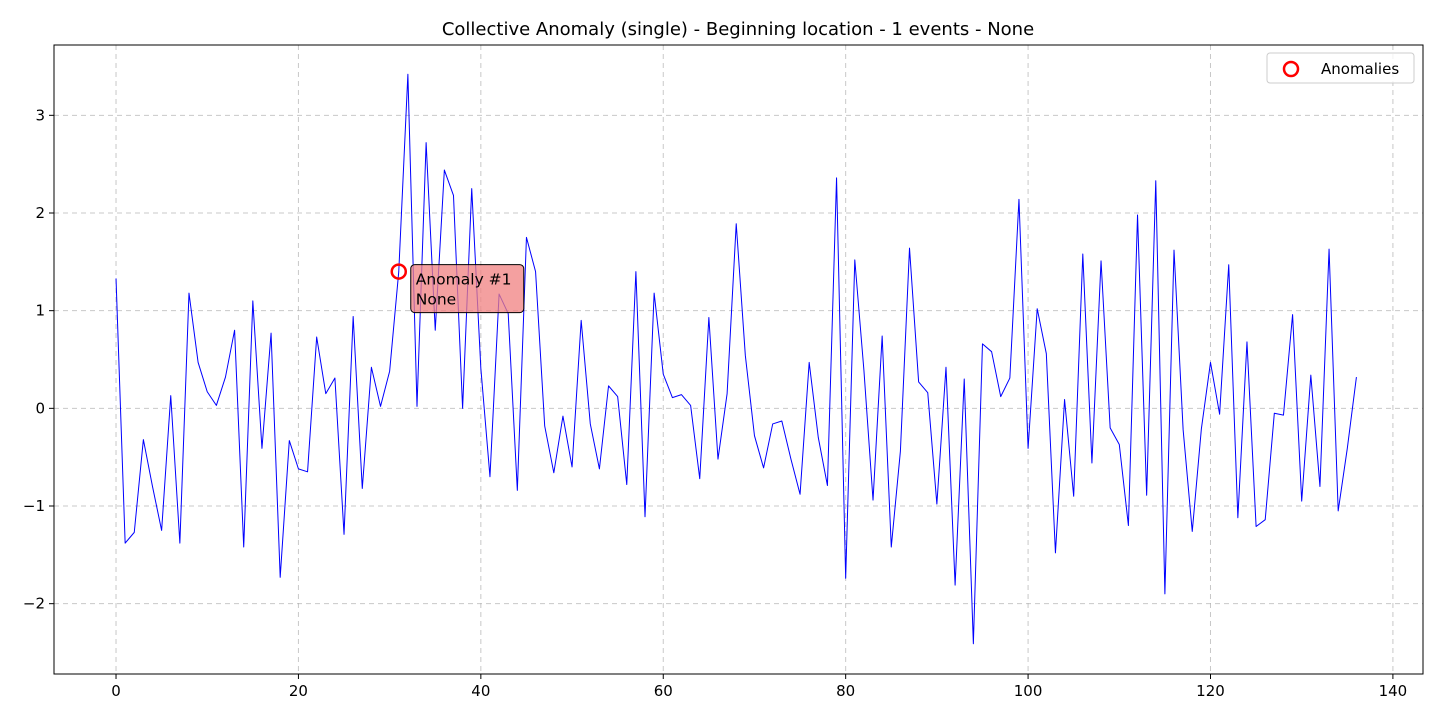 This screenshot has height=720, width=1440. What do you see at coordinates (480, 691) in the screenshot?
I see `x-tick-label: 40` at bounding box center [480, 691].